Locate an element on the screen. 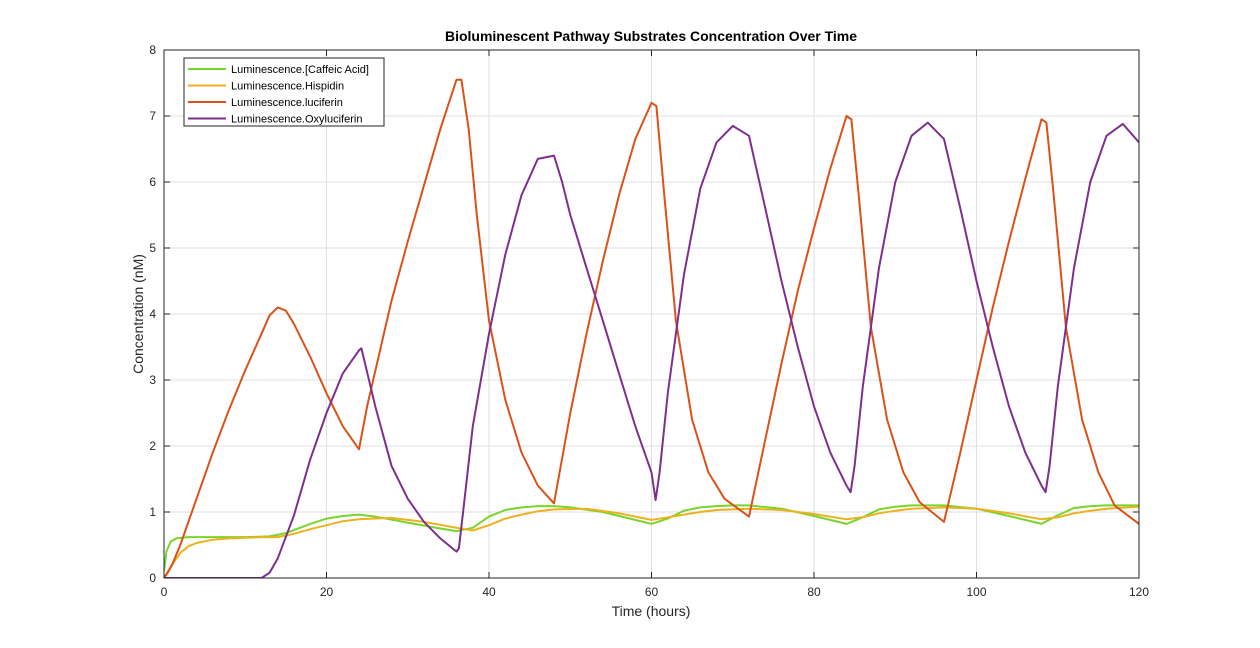 This screenshot has height=648, width=1260. y-tick-label: 4 is located at coordinates (152, 314).